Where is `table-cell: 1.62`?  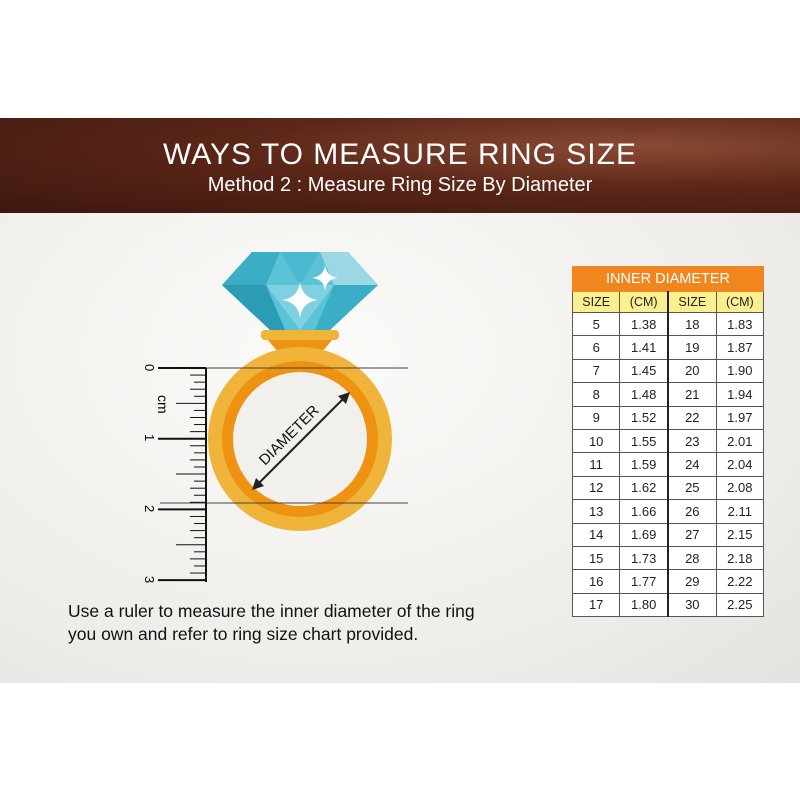 table-cell: 1.62 is located at coordinates (644, 488).